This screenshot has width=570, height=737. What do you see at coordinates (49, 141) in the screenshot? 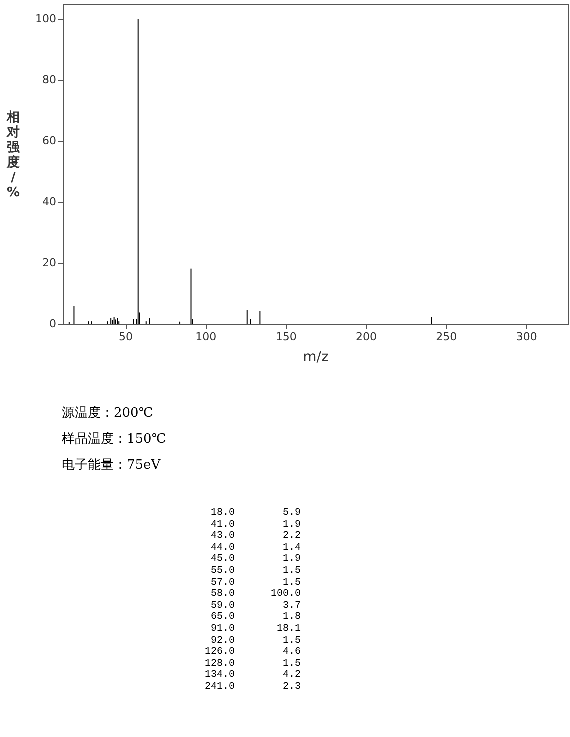
I see `y-tick-label: 60` at bounding box center [49, 141].